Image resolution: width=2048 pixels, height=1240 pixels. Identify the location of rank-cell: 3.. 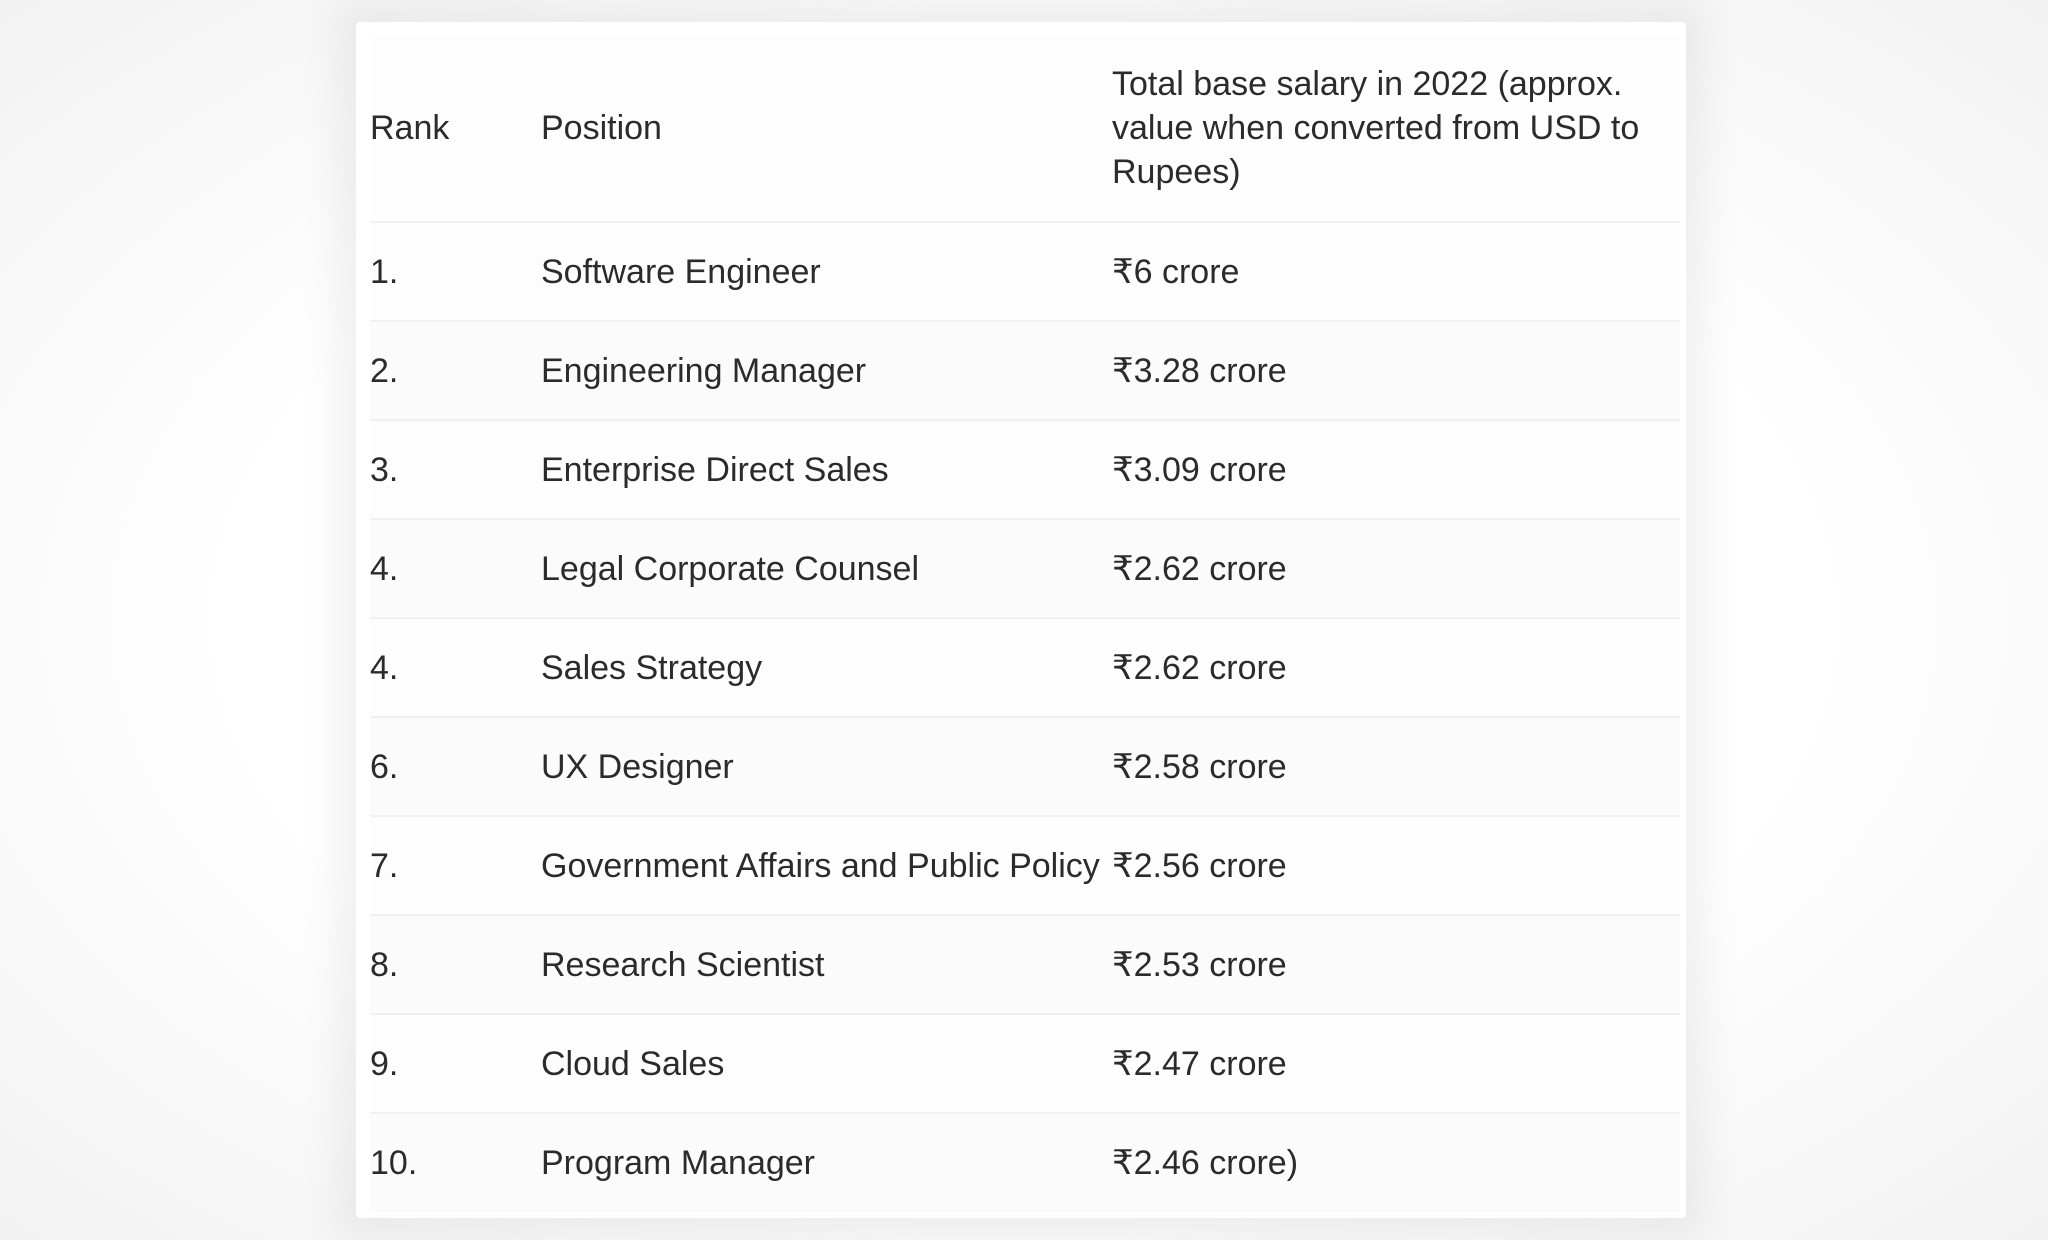
(455, 470).